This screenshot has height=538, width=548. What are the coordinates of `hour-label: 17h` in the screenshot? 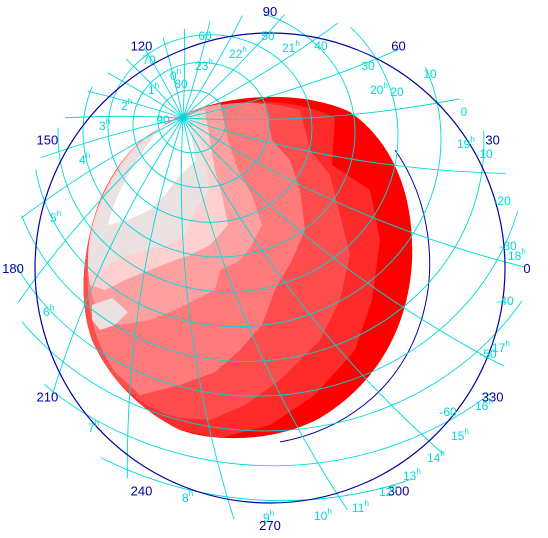 It's located at (501, 347).